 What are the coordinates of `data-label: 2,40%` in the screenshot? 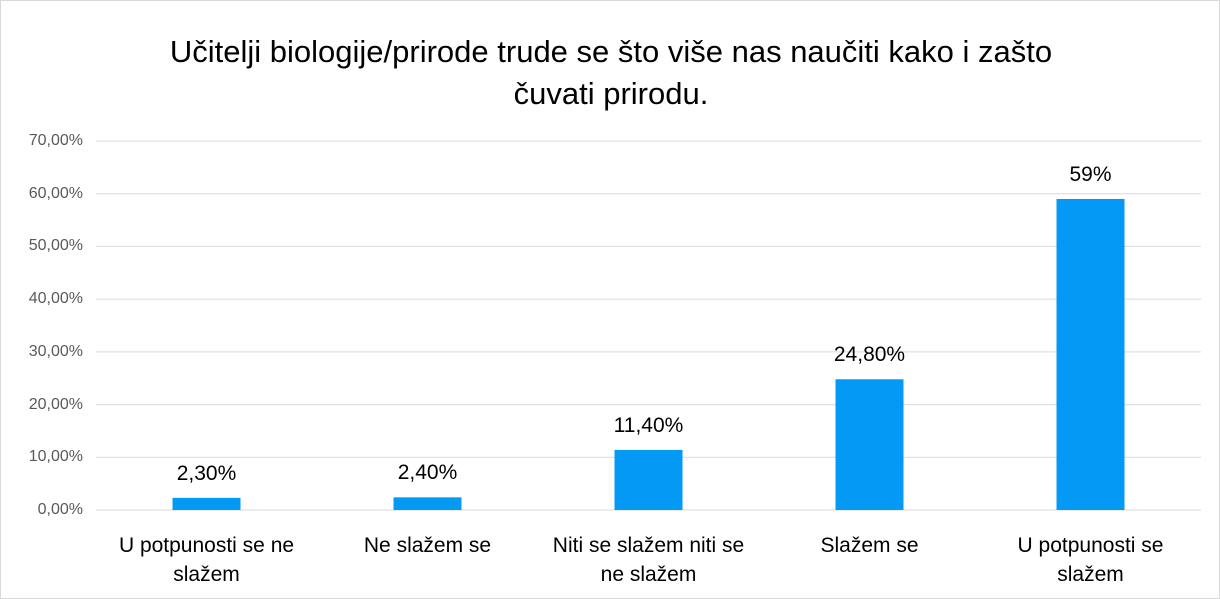 It's located at (427, 473).